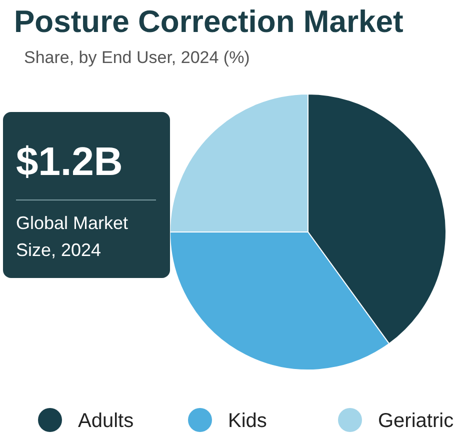  I want to click on chart-subtitle: Share, by End User, 2024 (%), so click(137, 57).